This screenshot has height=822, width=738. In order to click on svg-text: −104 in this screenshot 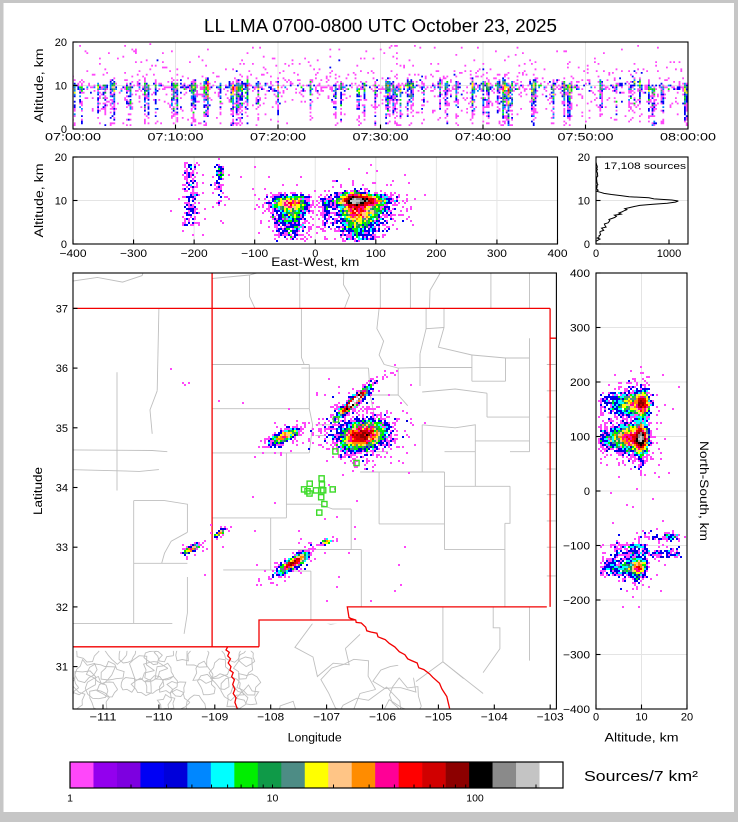, I will do `click(494, 718)`.